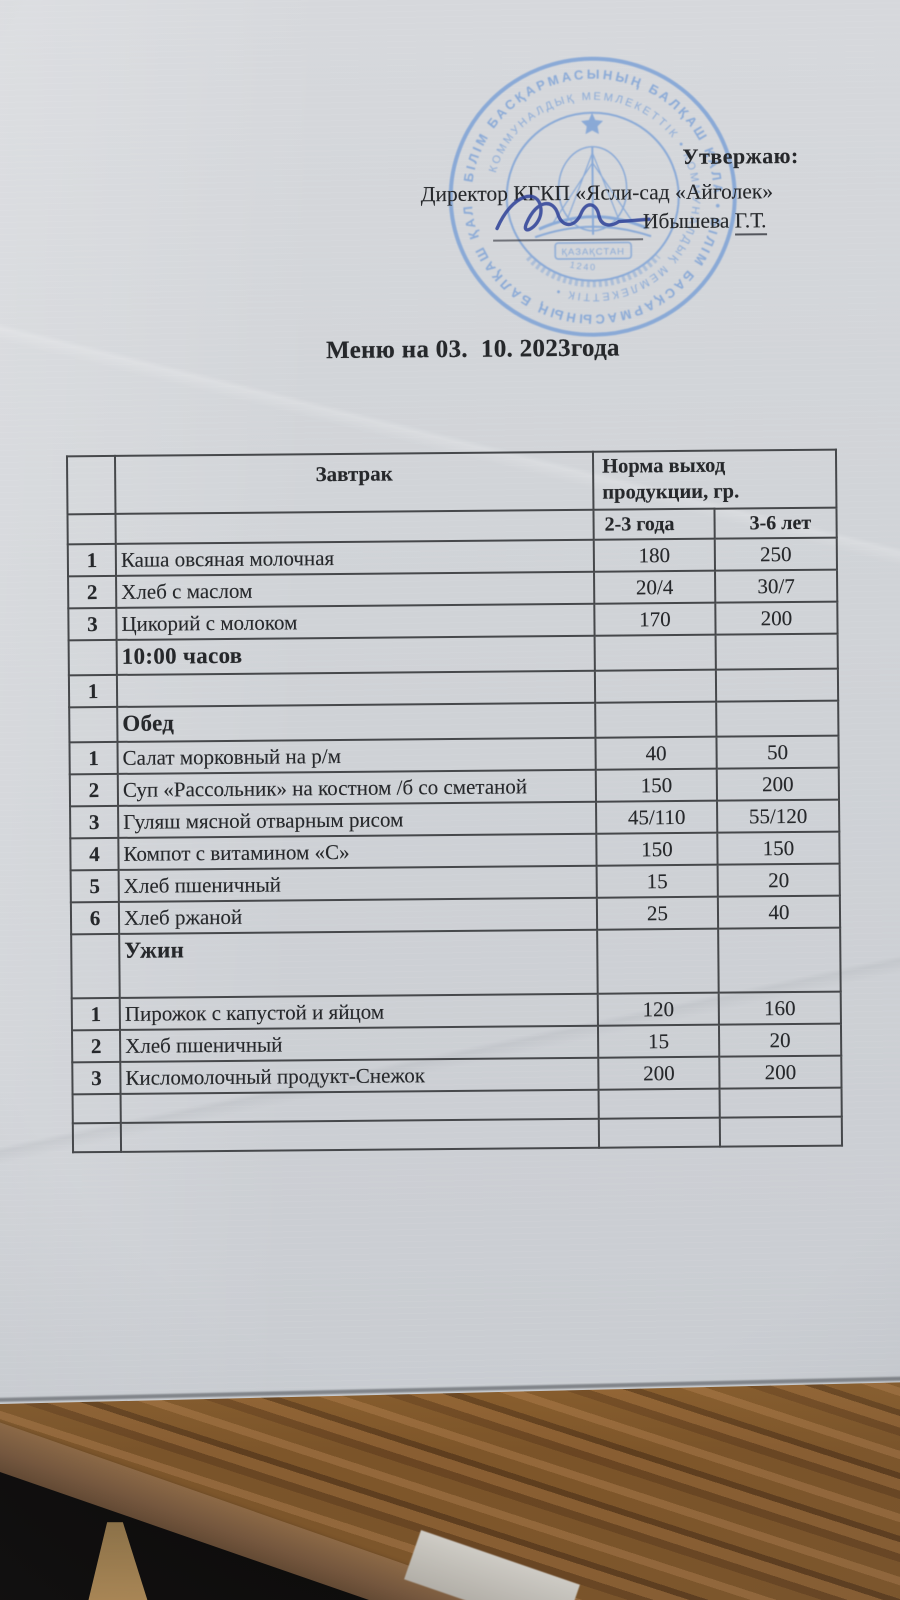 The width and height of the screenshot is (900, 1600). I want to click on portion-2-3: 200, so click(659, 1073).